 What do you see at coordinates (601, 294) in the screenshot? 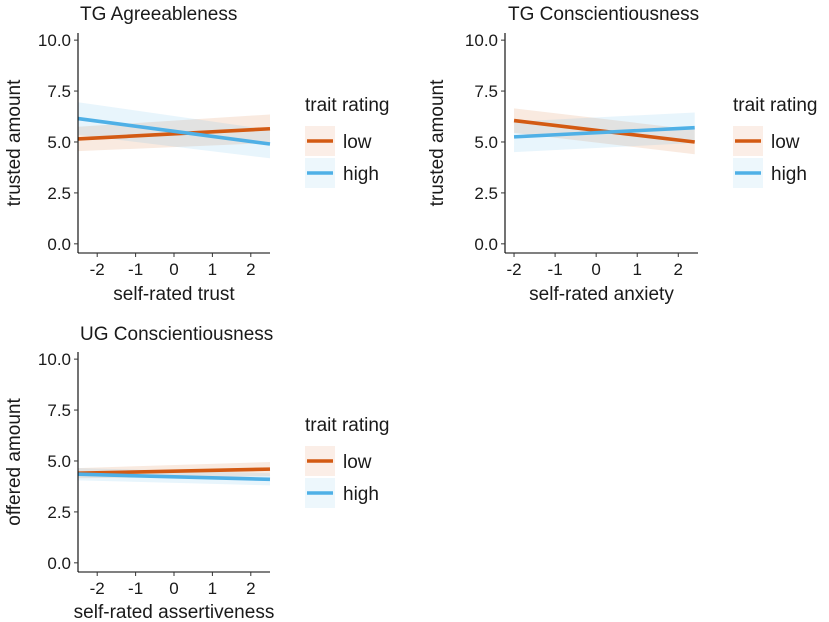
I see `x-axis-title: self-rated anxiety` at bounding box center [601, 294].